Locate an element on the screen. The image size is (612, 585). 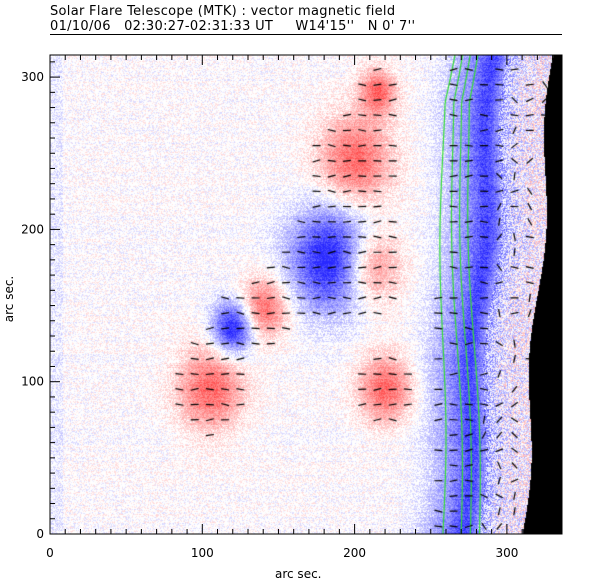
x-tick-label: 200 is located at coordinates (354, 553).